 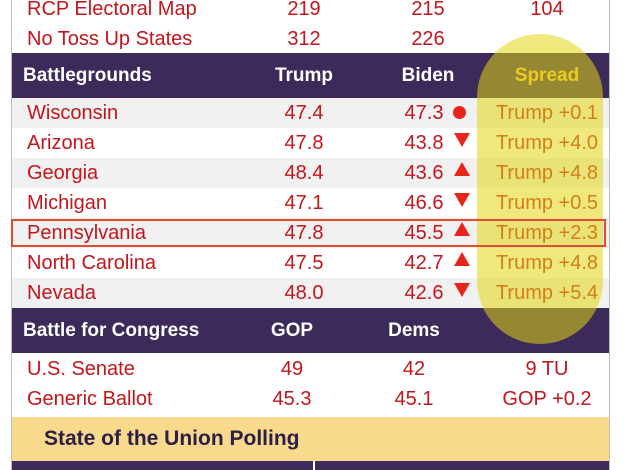 I want to click on trump-value: 48.0, so click(x=304, y=293).